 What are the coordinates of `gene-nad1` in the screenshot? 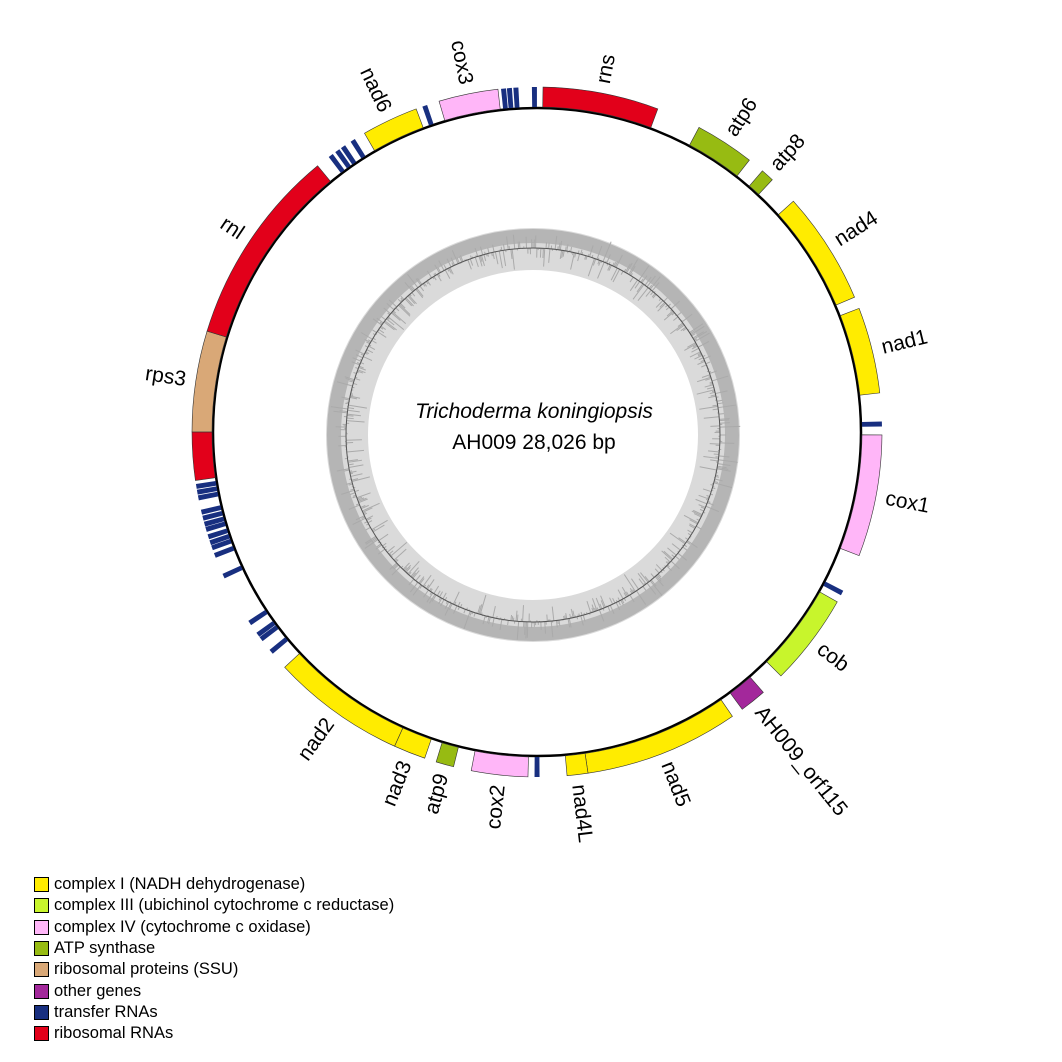 It's located at (860, 352).